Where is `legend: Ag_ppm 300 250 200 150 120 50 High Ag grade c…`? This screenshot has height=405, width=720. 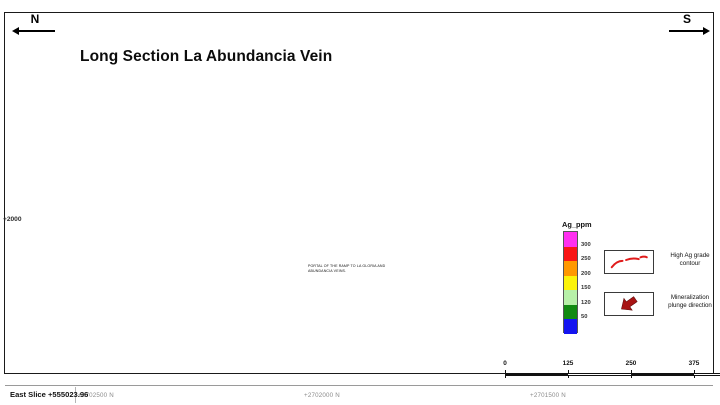 legend: Ag_ppm 300 250 200 150 120 50 High Ag grade c… is located at coordinates (636, 280).